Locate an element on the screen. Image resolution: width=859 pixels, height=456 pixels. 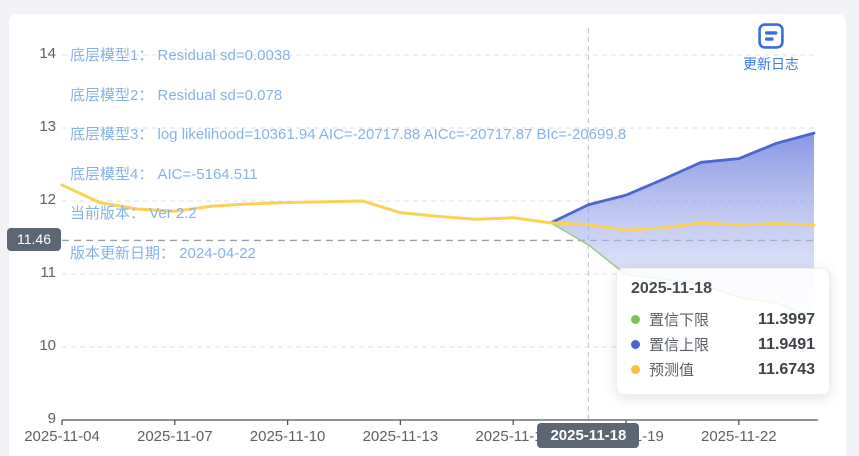
tooltip-row: 置信下限 11.3997 is located at coordinates (723, 319).